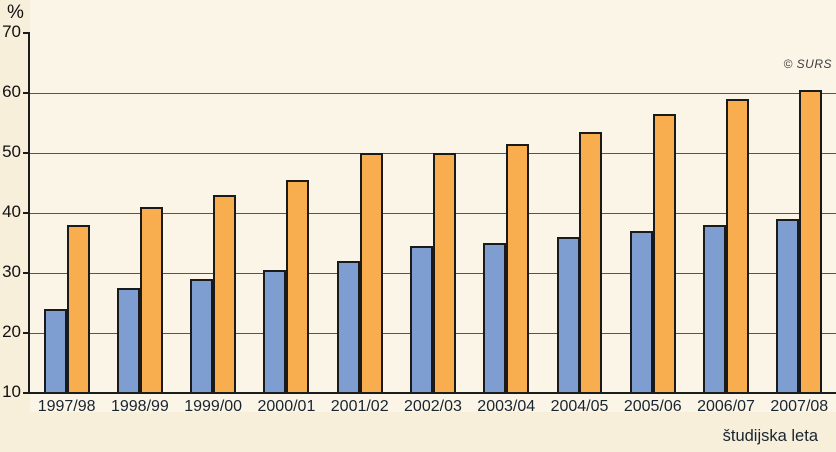 This screenshot has height=452, width=836. Describe the element at coordinates (506, 406) in the screenshot. I see `x-axis-label-2003/04: 2003/04` at that location.